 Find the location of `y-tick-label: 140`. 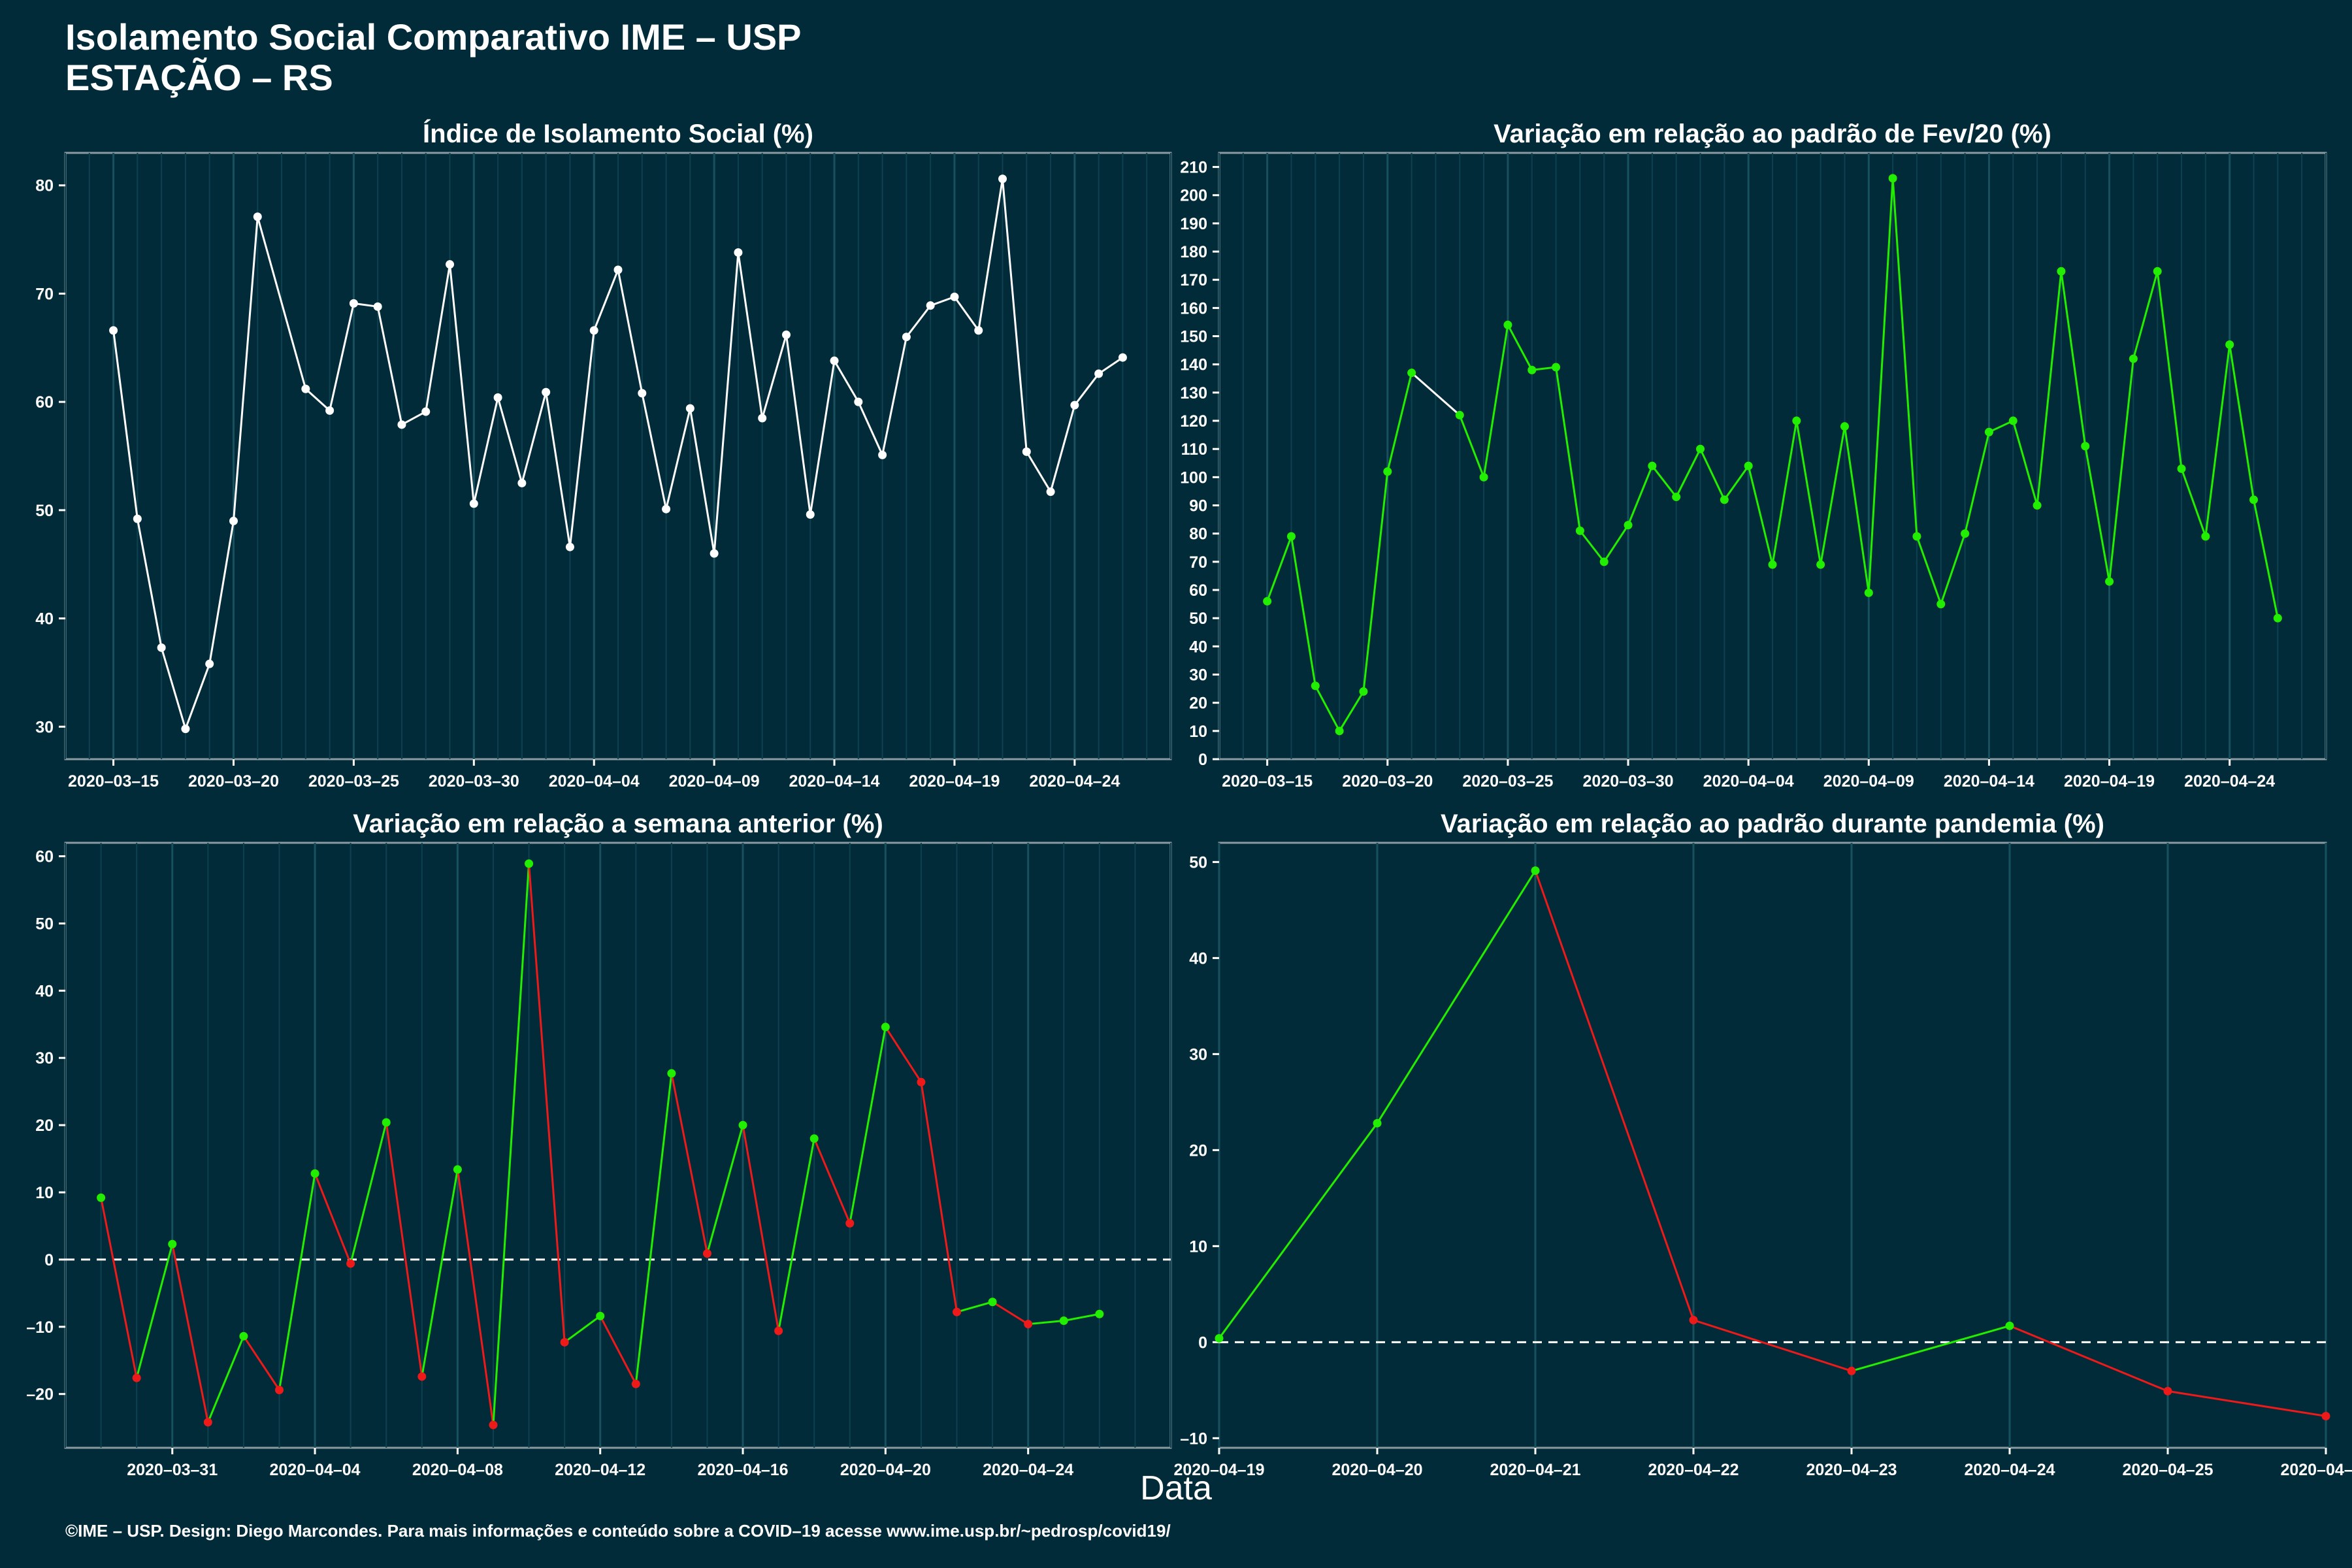

y-tick-label: 140 is located at coordinates (1193, 365).